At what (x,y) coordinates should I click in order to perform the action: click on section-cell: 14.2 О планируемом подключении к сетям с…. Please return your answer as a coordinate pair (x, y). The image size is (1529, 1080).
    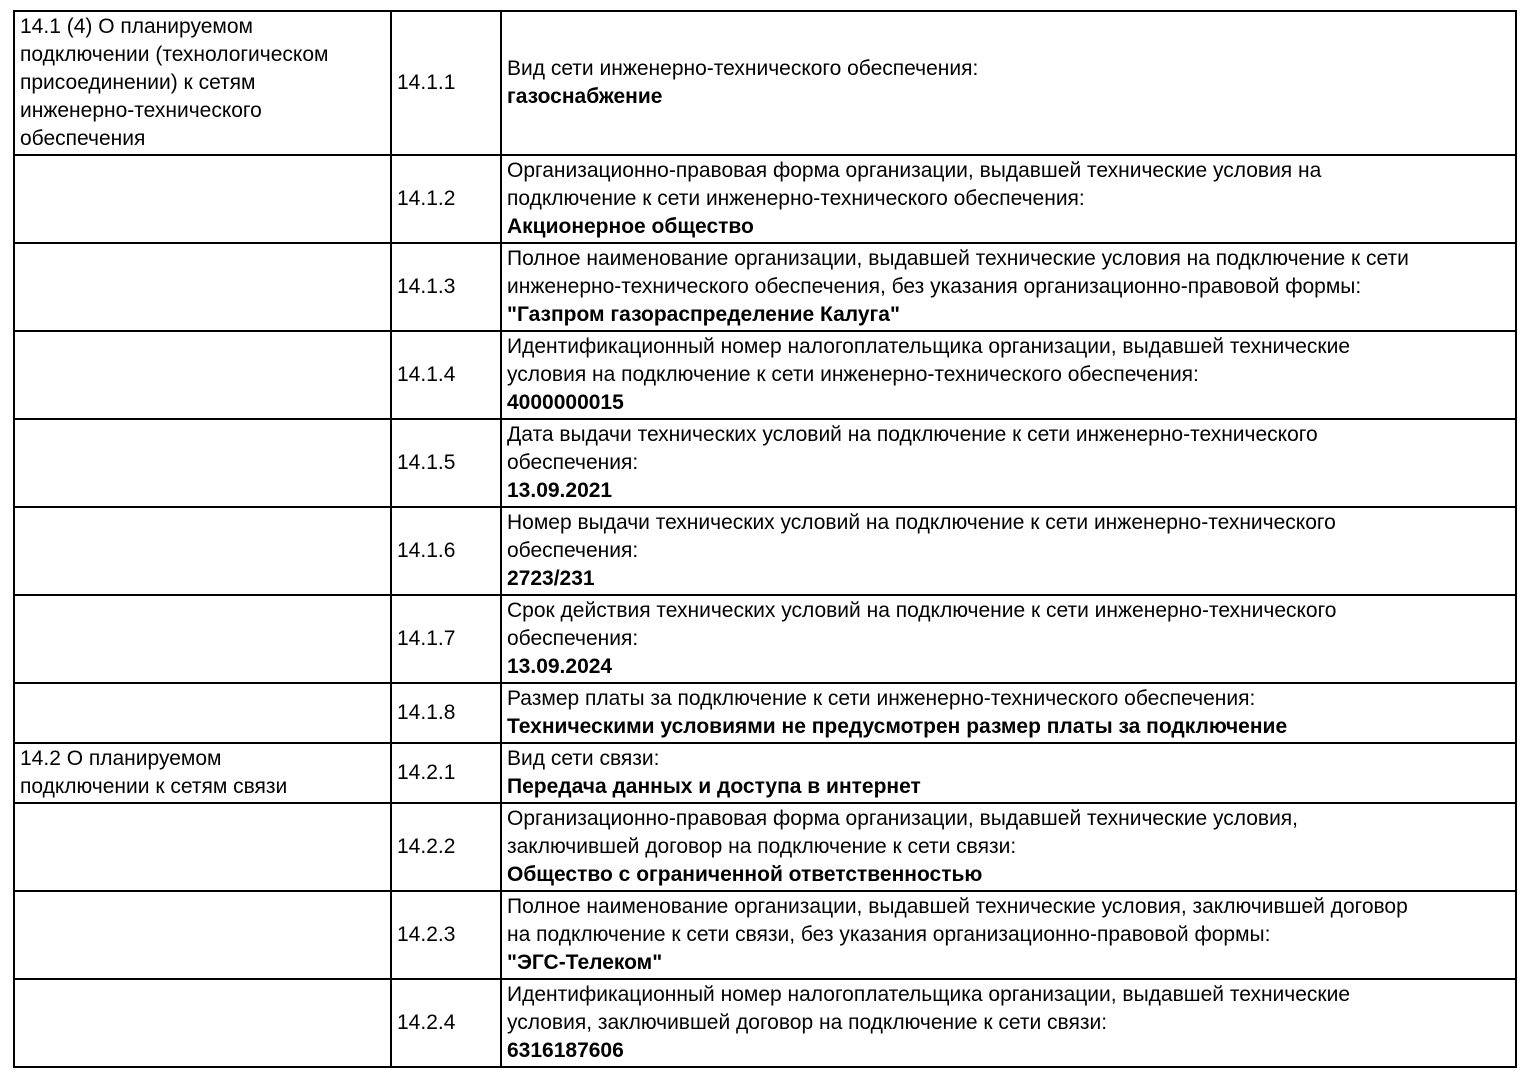
    Looking at the image, I should click on (202, 773).